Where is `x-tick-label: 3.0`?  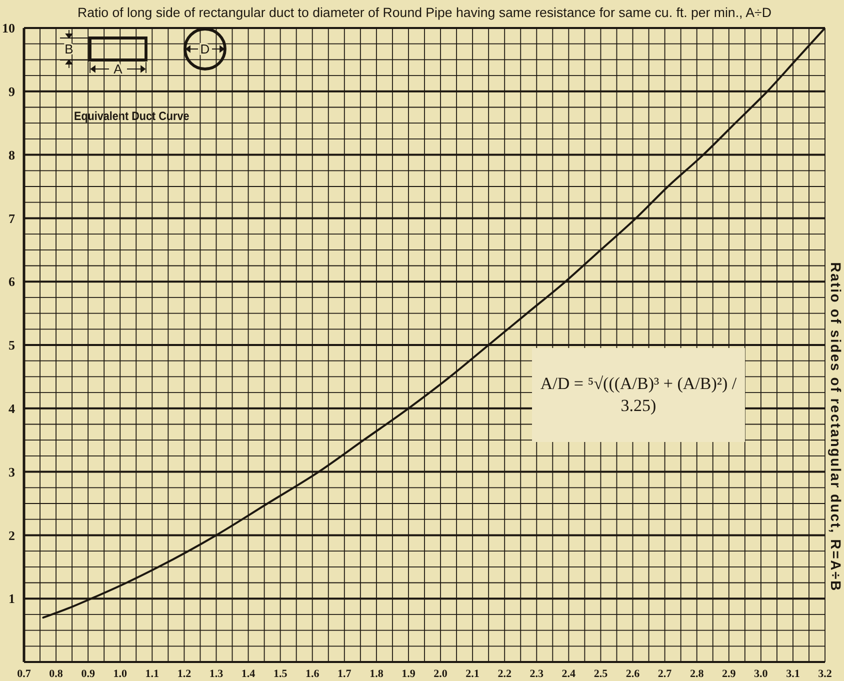 x-tick-label: 3.0 is located at coordinates (761, 674).